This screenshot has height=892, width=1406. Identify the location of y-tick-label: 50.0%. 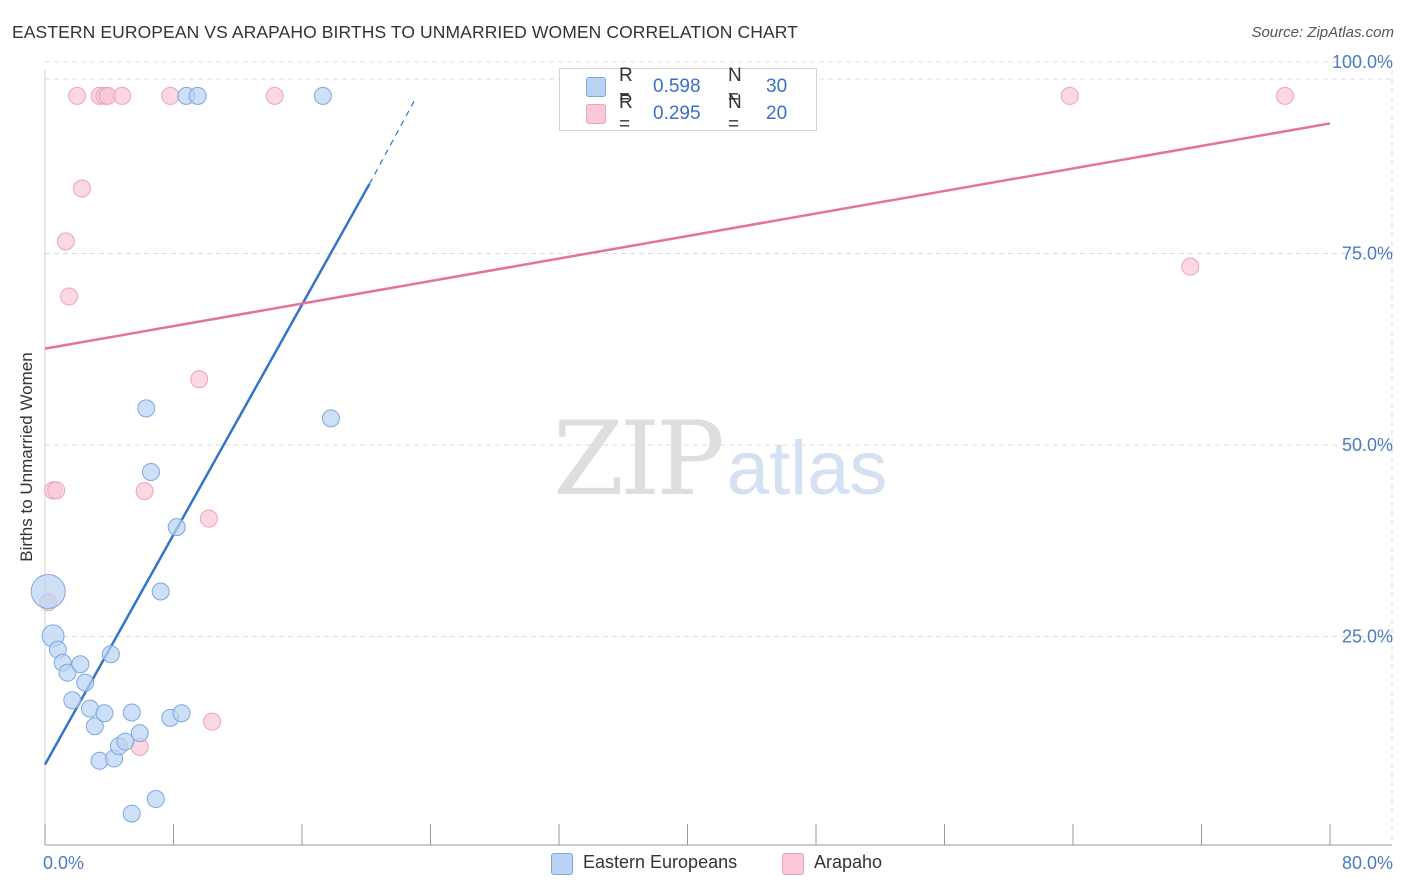
(1367, 445).